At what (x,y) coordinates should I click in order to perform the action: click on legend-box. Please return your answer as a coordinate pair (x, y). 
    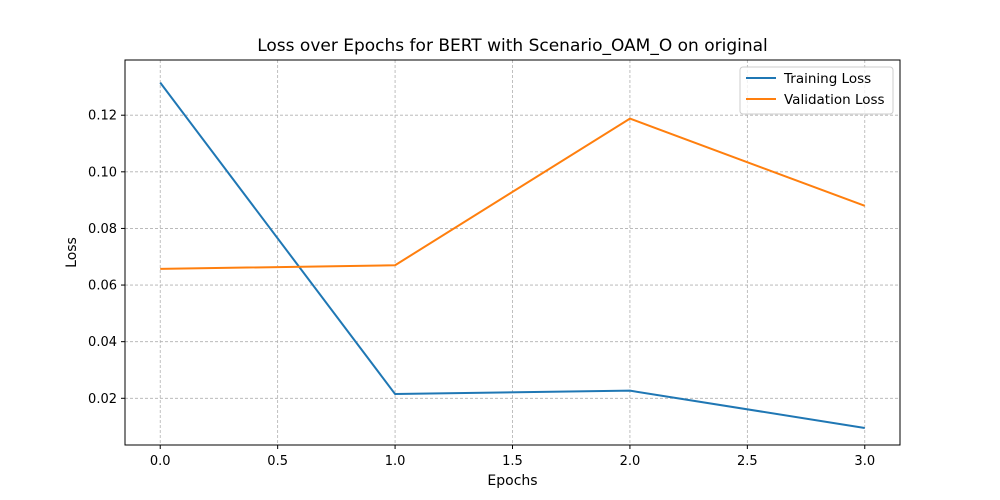
    Looking at the image, I should click on (816, 90).